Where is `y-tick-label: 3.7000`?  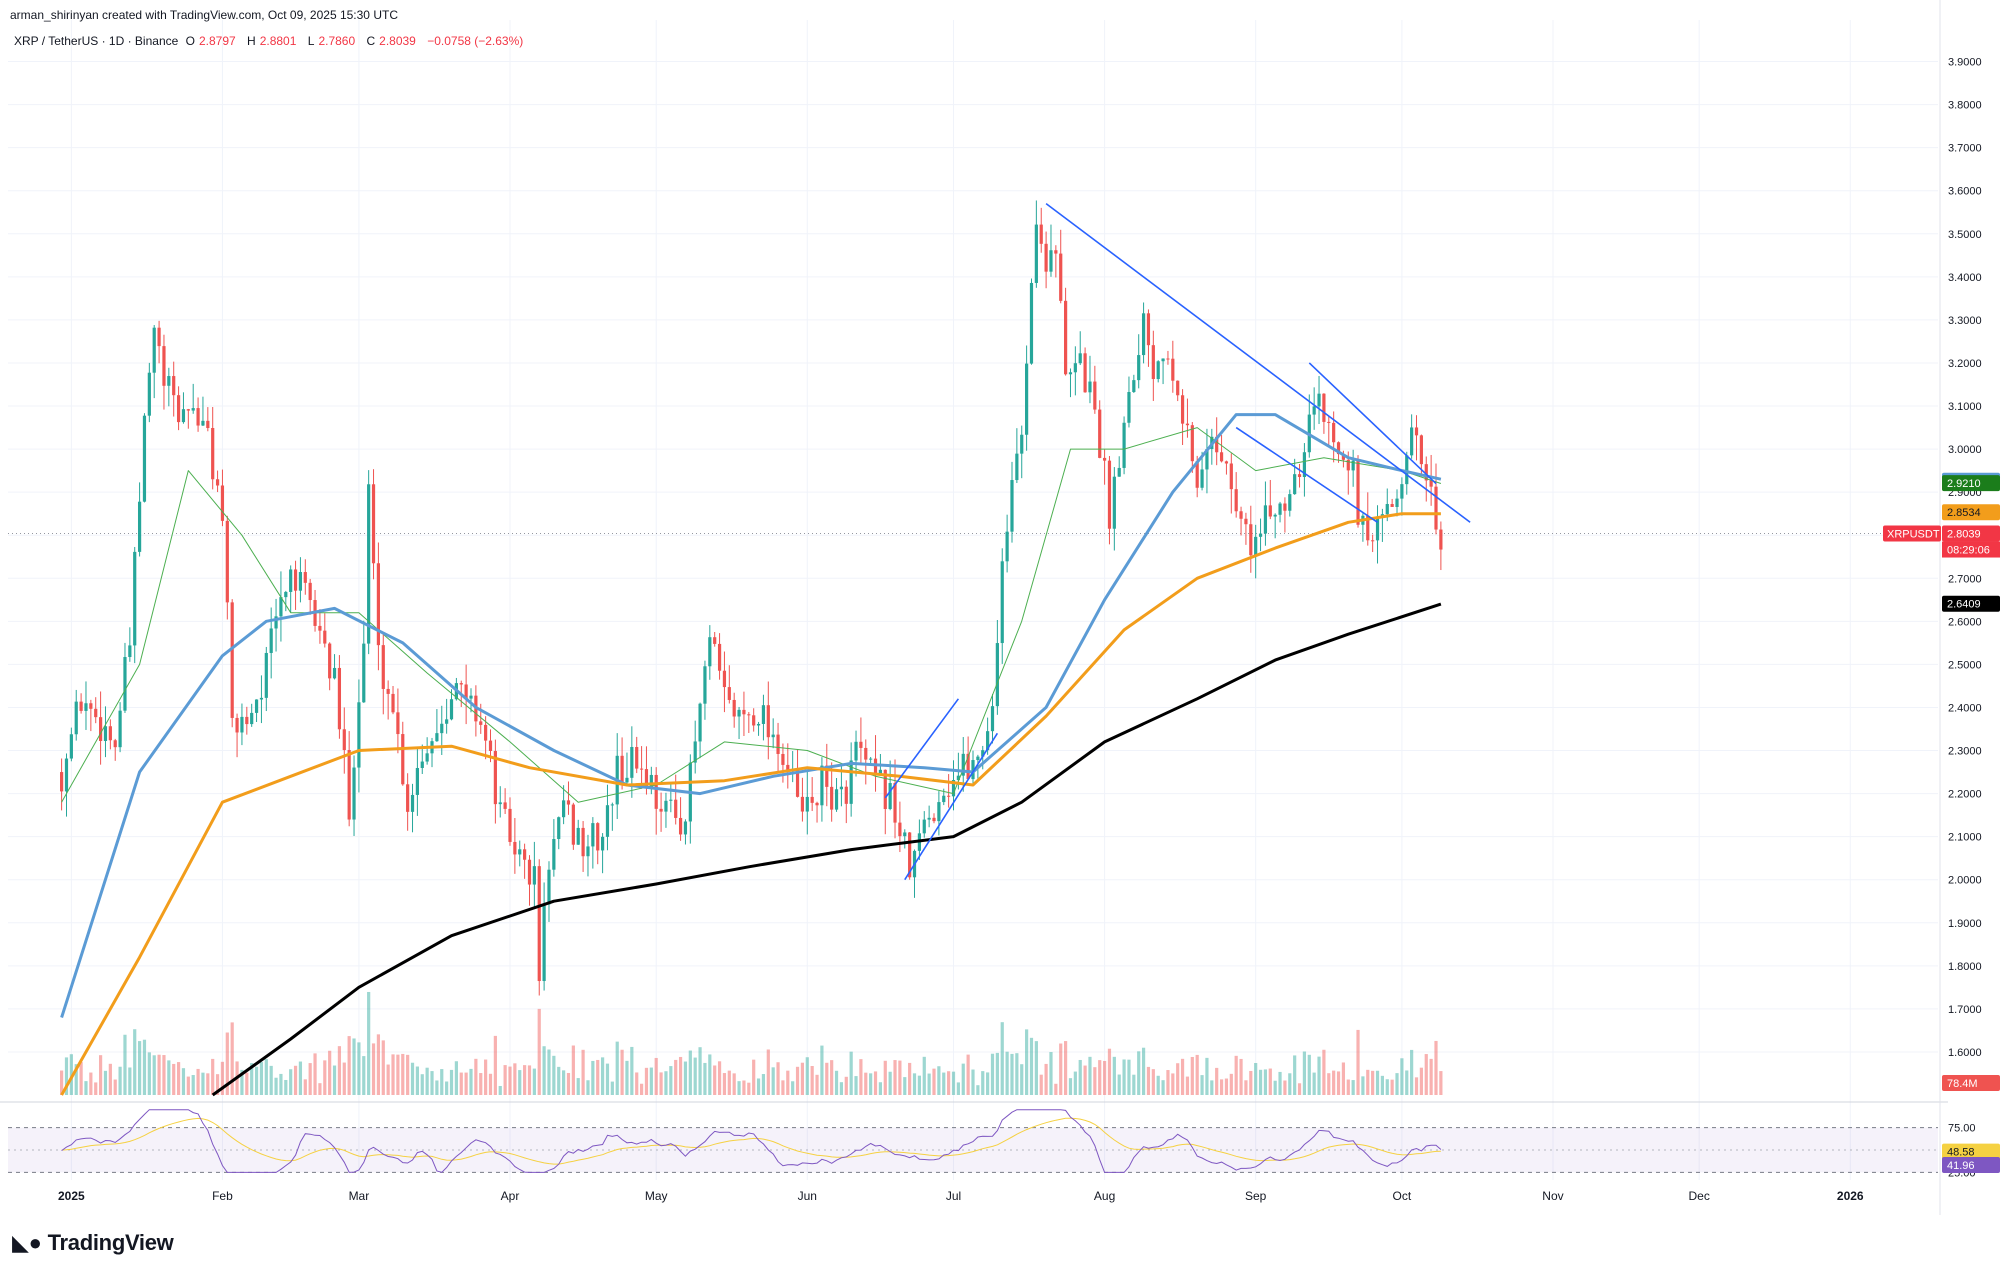
y-tick-label: 3.7000 is located at coordinates (1965, 149).